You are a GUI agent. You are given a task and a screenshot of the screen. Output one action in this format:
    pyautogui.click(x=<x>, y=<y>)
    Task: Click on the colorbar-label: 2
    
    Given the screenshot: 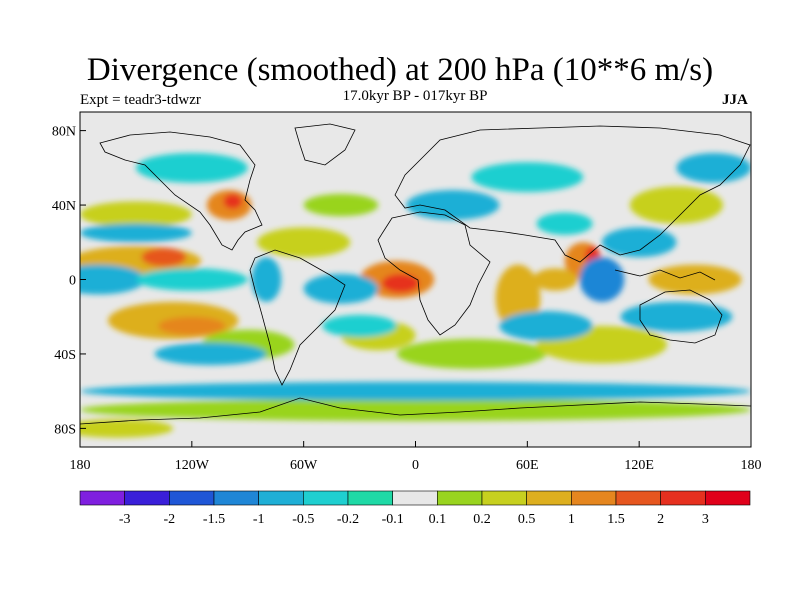 What is the action you would take?
    pyautogui.click(x=660, y=519)
    